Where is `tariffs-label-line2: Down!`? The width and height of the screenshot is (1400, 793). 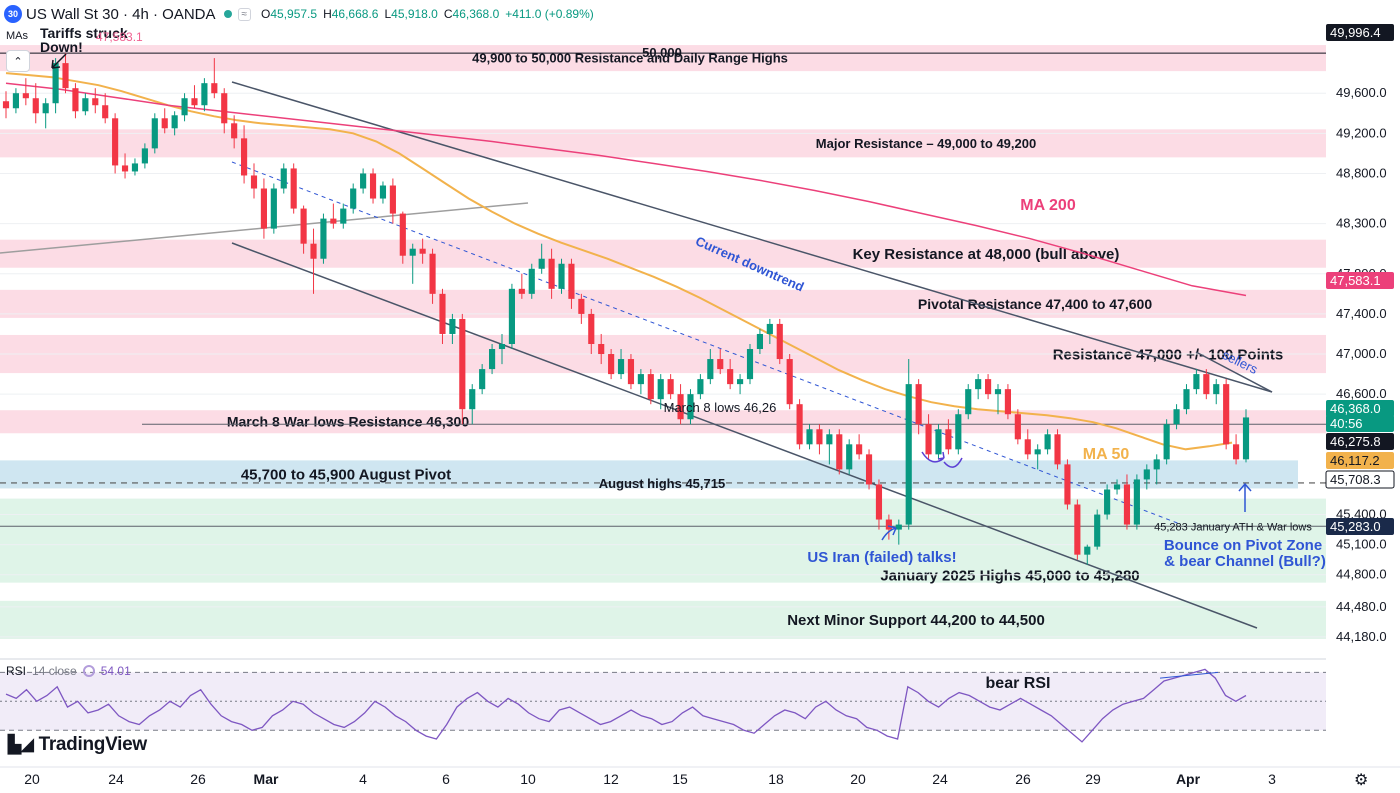
tariffs-label-line2: Down! is located at coordinates (61, 47).